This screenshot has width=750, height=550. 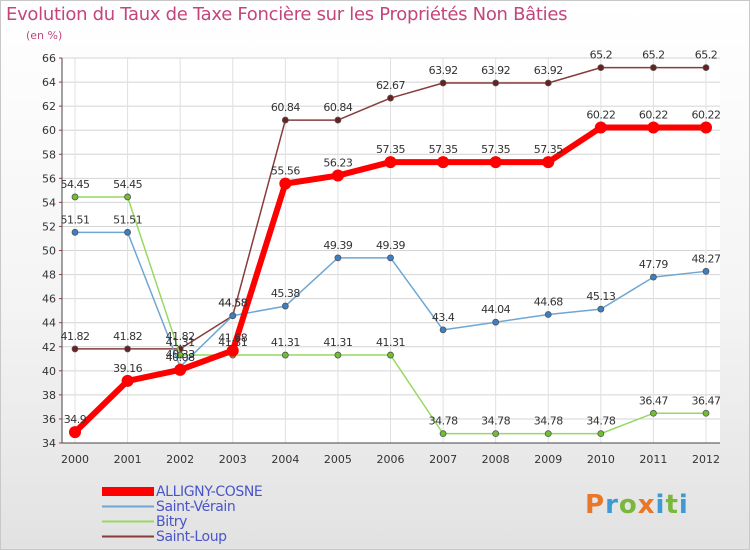 What do you see at coordinates (49, 130) in the screenshot?
I see `y-tick-label: 60` at bounding box center [49, 130].